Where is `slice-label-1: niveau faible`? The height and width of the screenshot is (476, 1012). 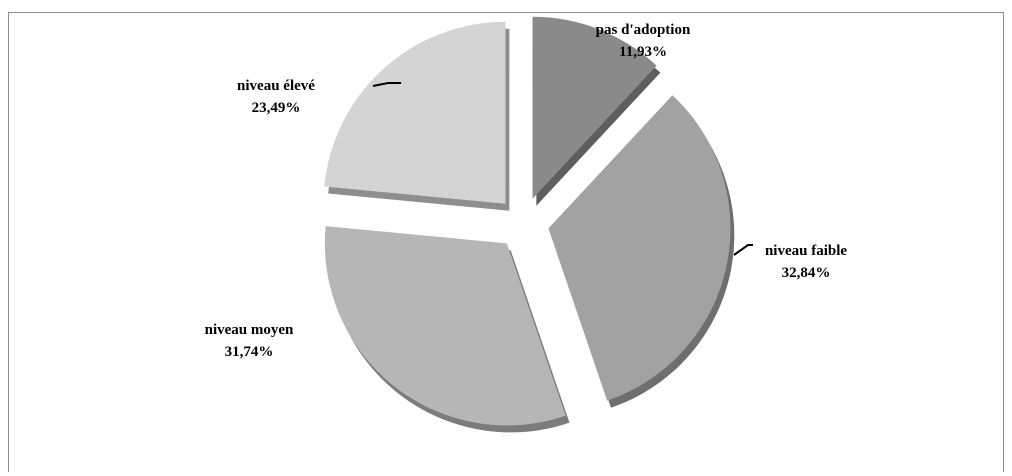
slice-label-1: niveau faible is located at coordinates (806, 251).